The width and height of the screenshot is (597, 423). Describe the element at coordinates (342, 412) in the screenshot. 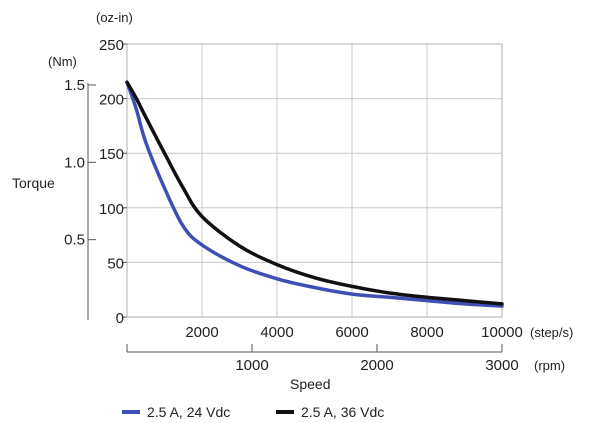

I see `legend-label-36vdc: 2.5 A, 36 Vdc` at that location.